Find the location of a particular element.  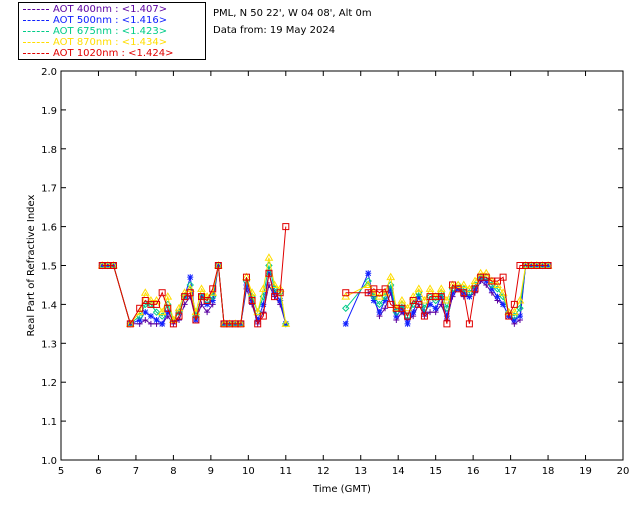

date-info: Data from: 19 May 2024 is located at coordinates (274, 30).